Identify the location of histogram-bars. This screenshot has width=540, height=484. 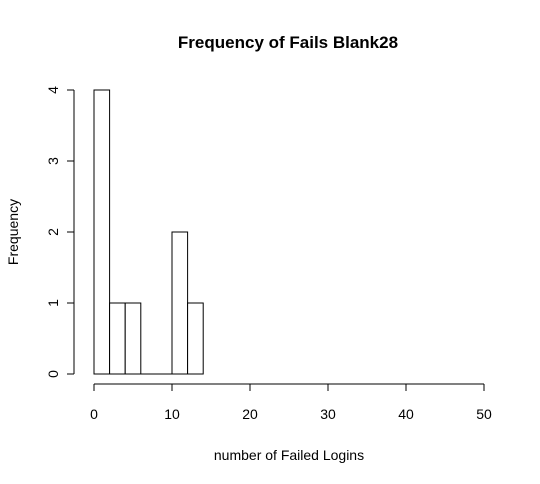
(148, 232).